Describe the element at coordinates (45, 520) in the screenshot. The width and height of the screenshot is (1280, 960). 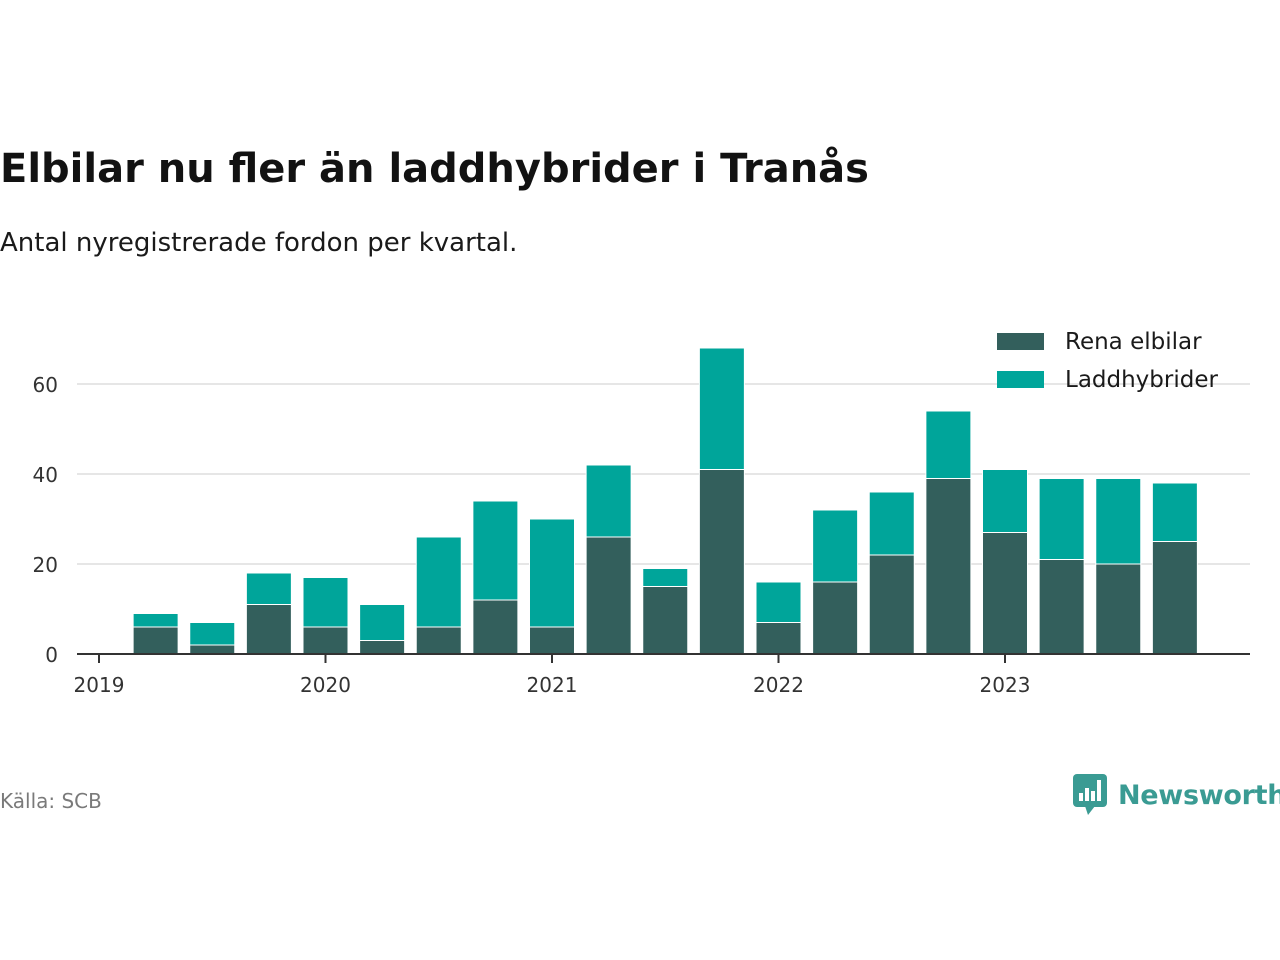
I see `y-axis-ticks: 0 20 40 60` at that location.